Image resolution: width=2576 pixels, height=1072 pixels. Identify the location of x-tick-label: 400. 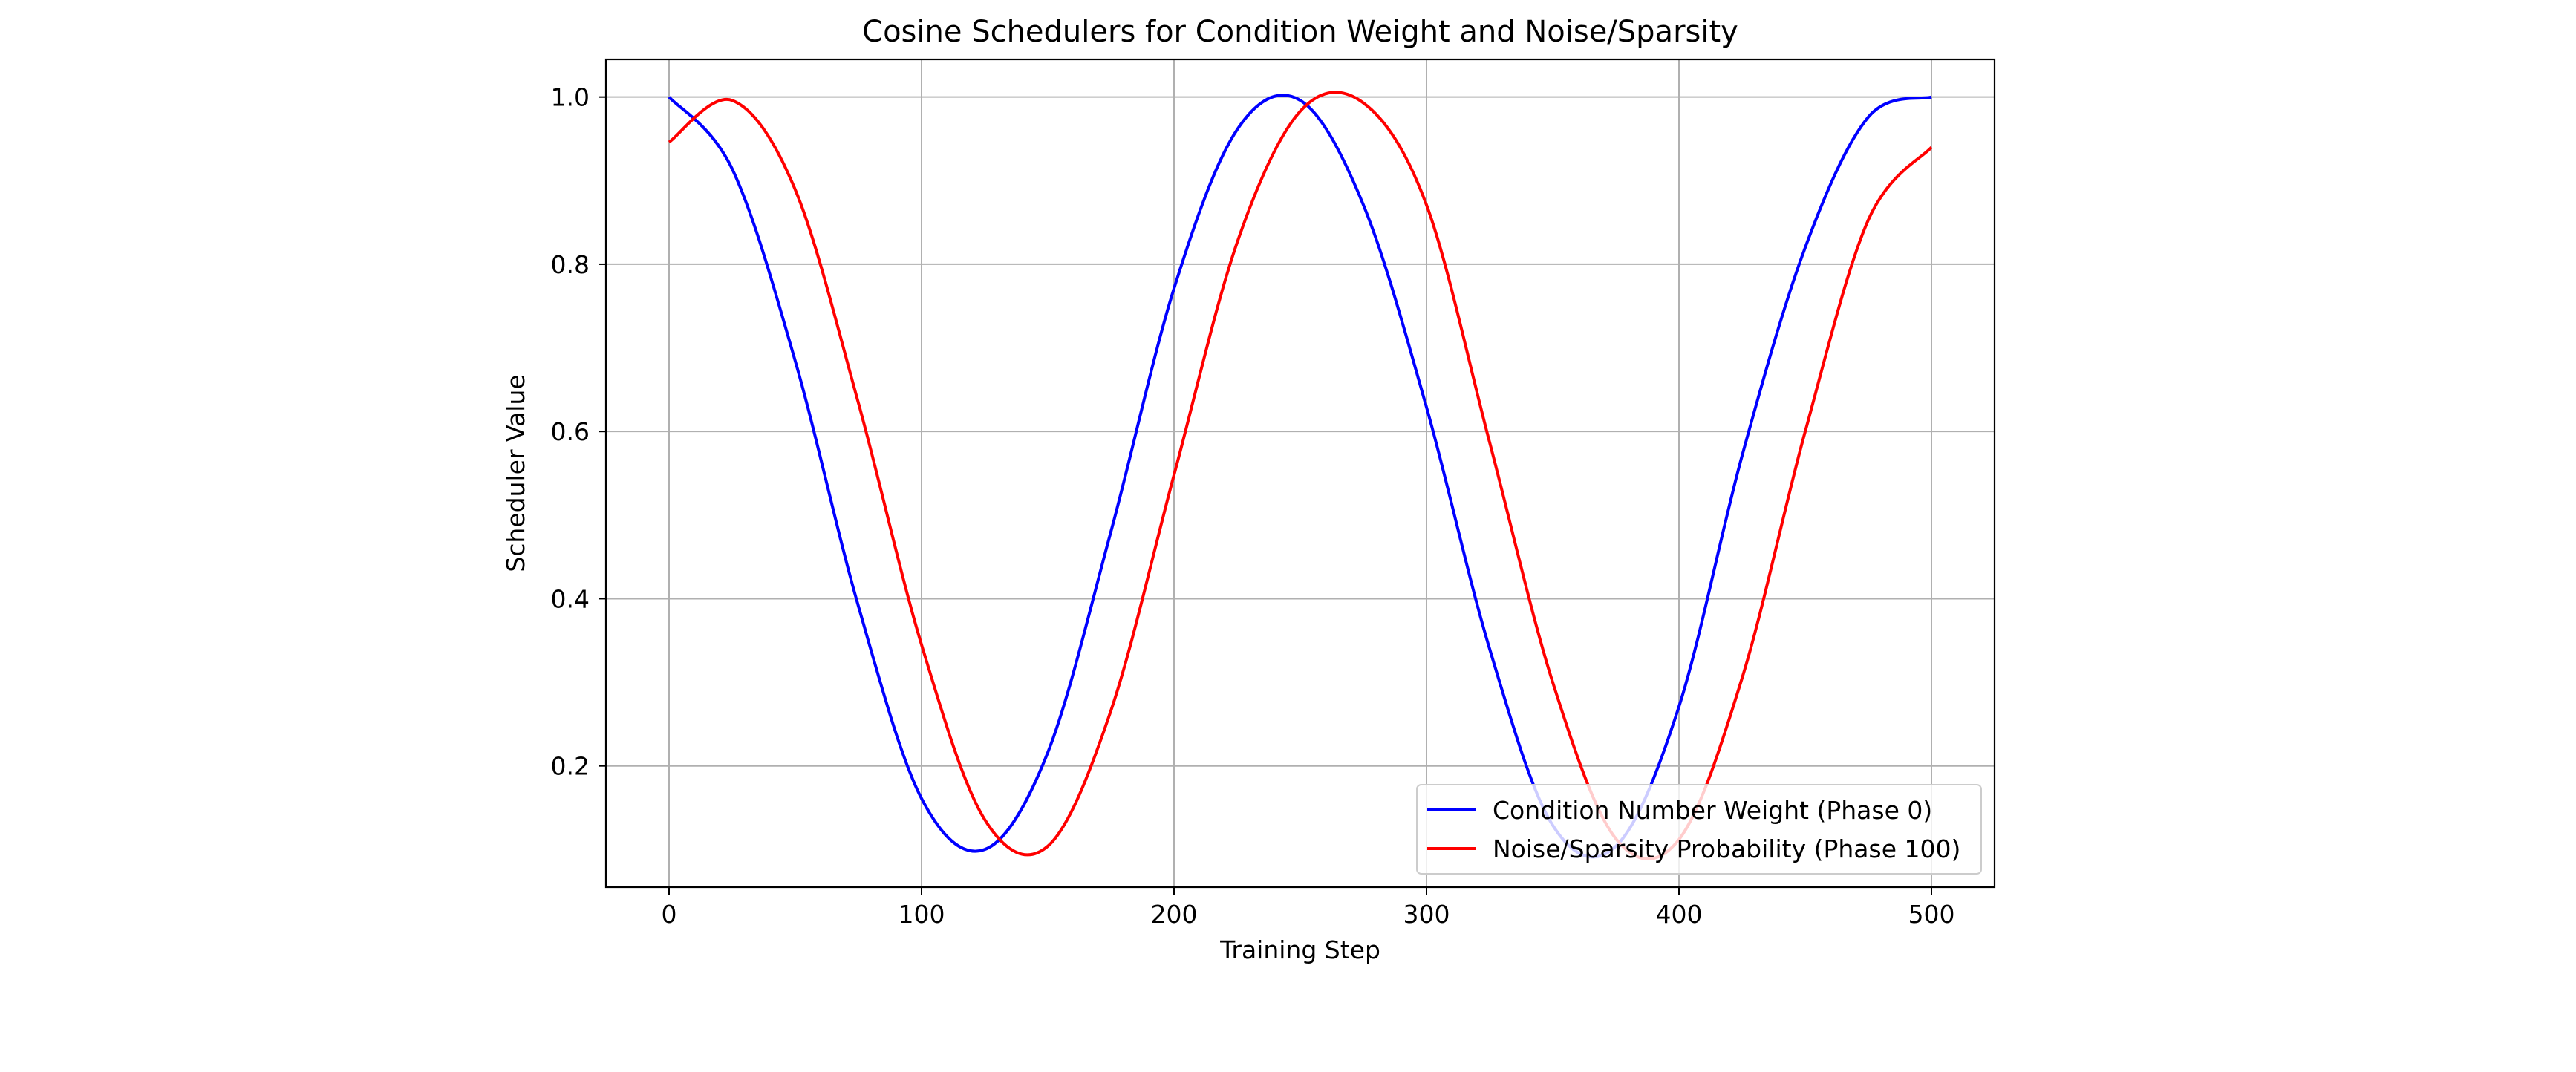
(1679, 914).